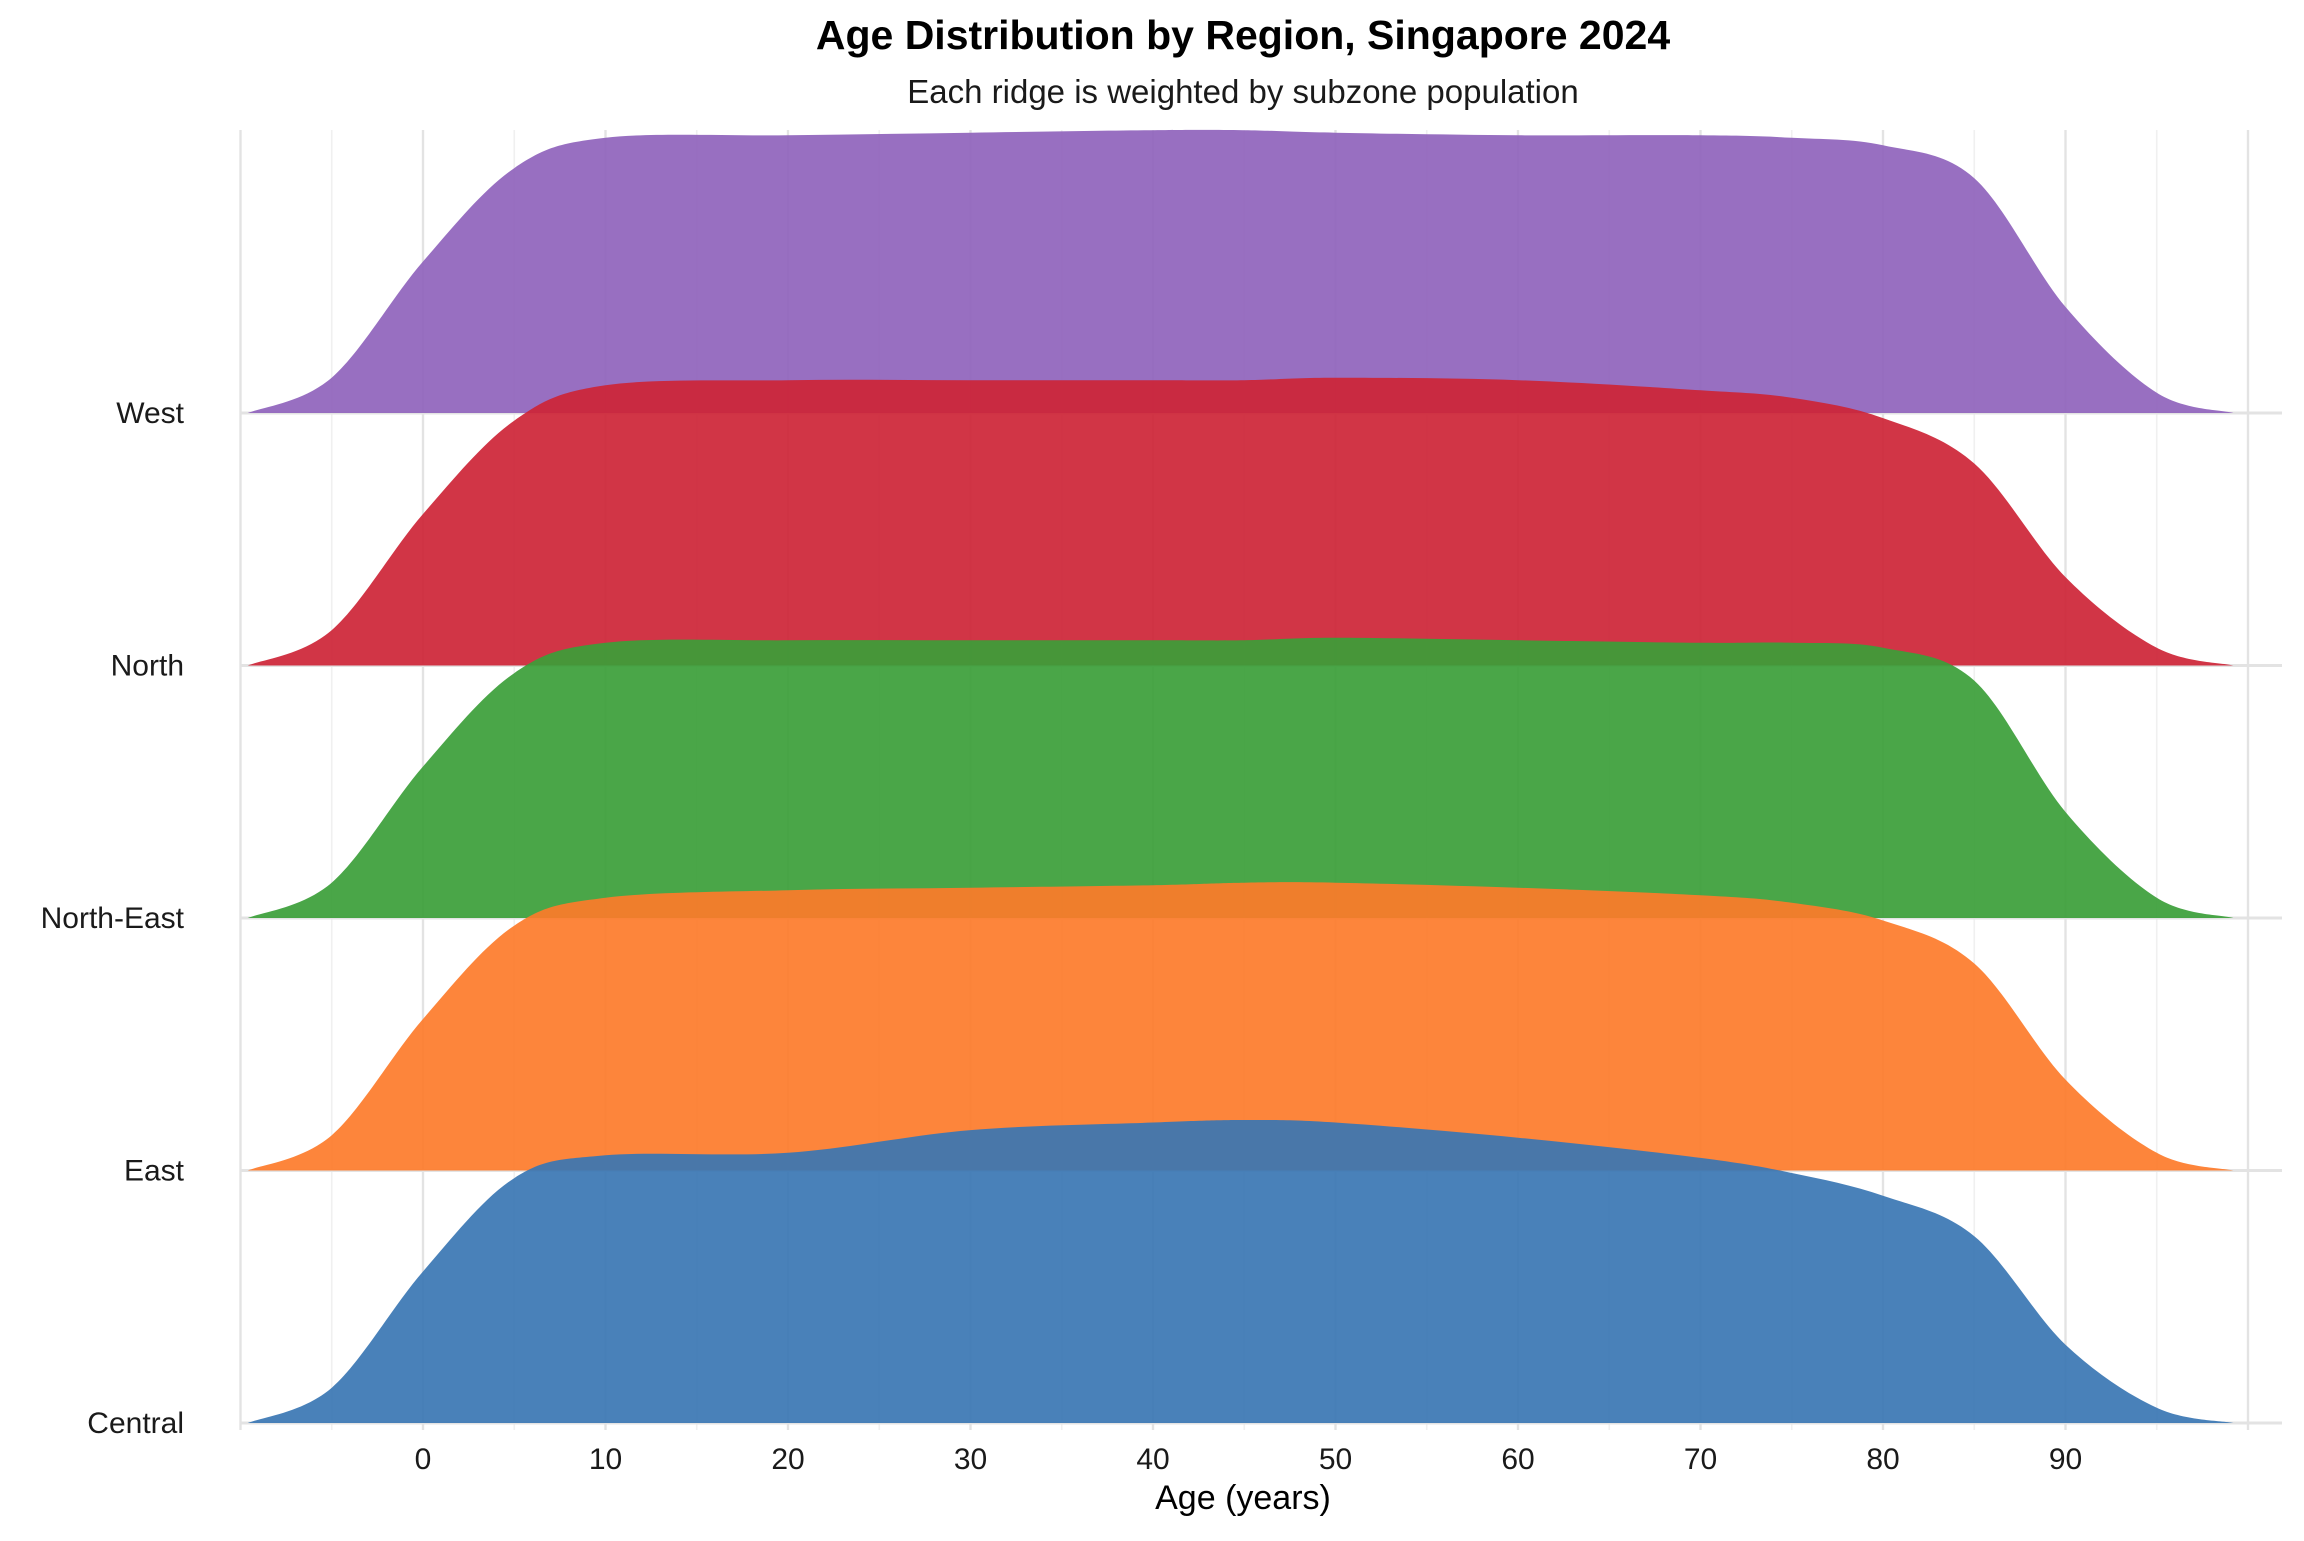 This screenshot has height=1541, width=2304. I want to click on x-tick-label: 30, so click(970, 1459).